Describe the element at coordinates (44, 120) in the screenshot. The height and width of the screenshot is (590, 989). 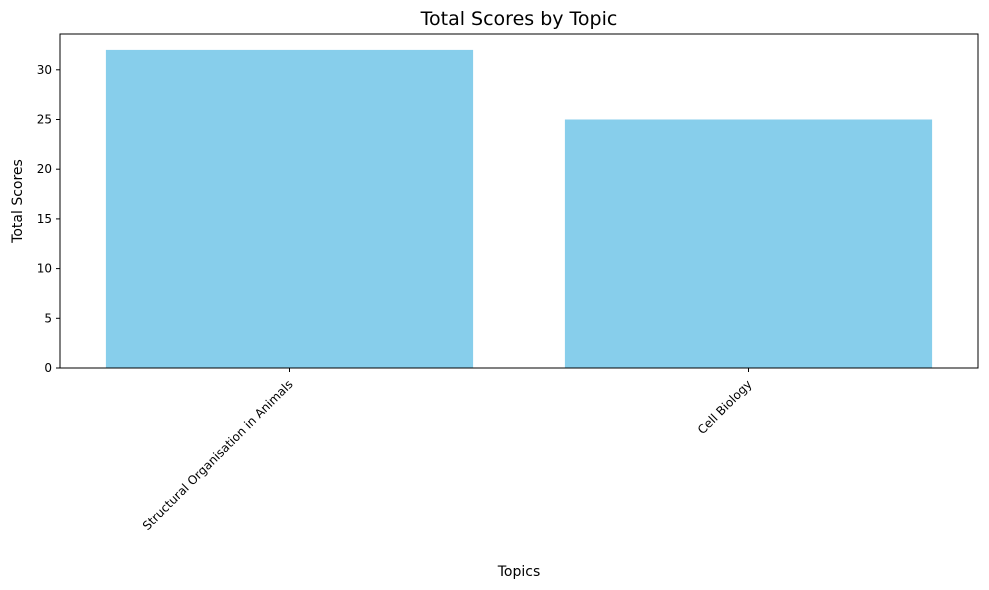
I see `y-tick-label-5: 25` at that location.